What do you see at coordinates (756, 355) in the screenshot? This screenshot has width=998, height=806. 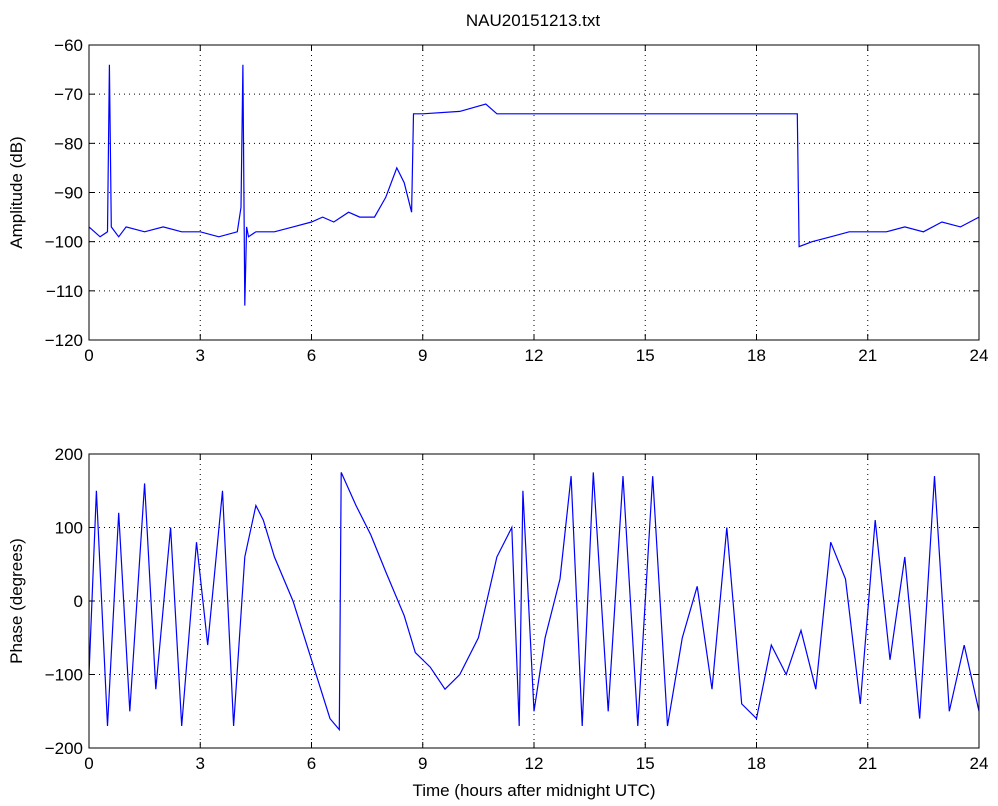 I see `amplitude-xtick-label: 18` at bounding box center [756, 355].